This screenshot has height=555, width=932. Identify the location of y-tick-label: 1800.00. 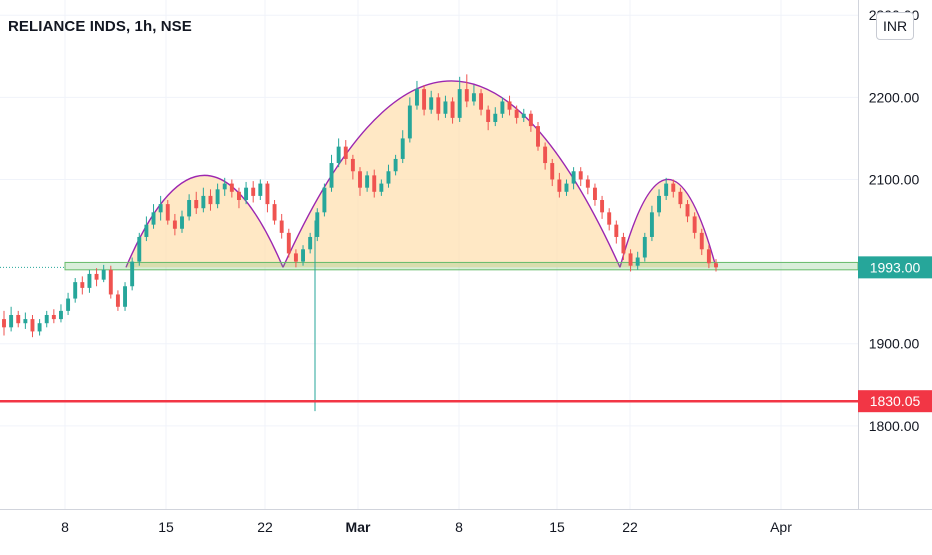
(894, 426).